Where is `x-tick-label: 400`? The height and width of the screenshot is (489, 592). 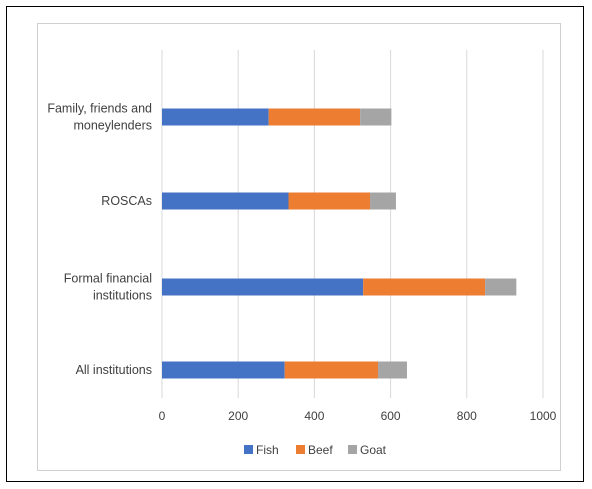
x-tick-label: 400 is located at coordinates (314, 416).